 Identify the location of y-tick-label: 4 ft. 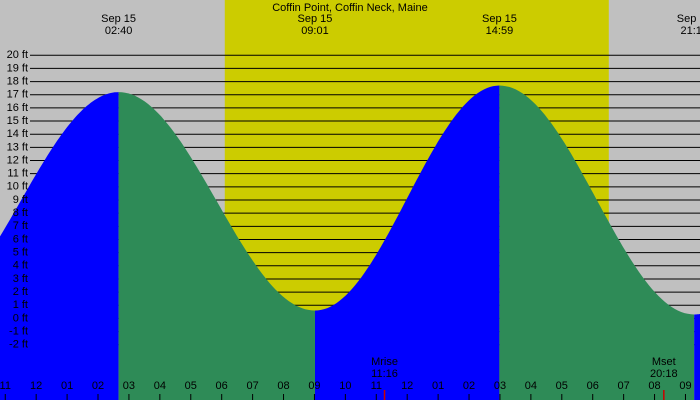
(20, 266).